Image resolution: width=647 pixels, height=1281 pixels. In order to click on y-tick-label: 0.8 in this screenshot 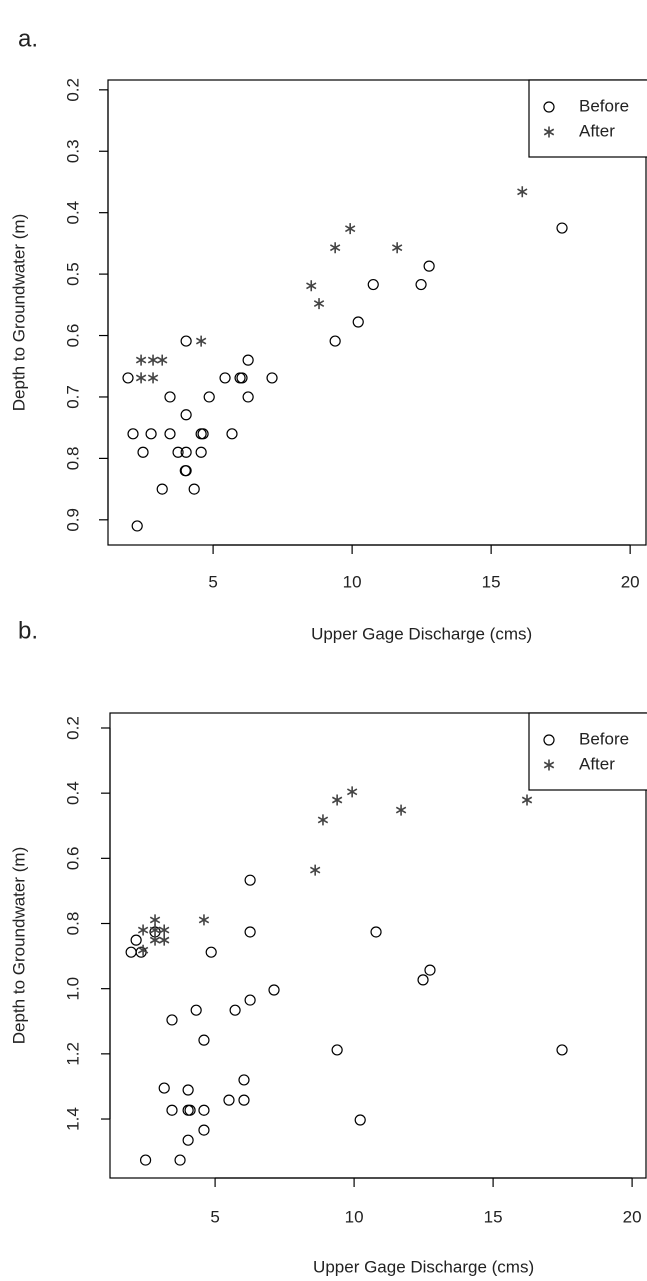, I will do `click(72, 924)`.